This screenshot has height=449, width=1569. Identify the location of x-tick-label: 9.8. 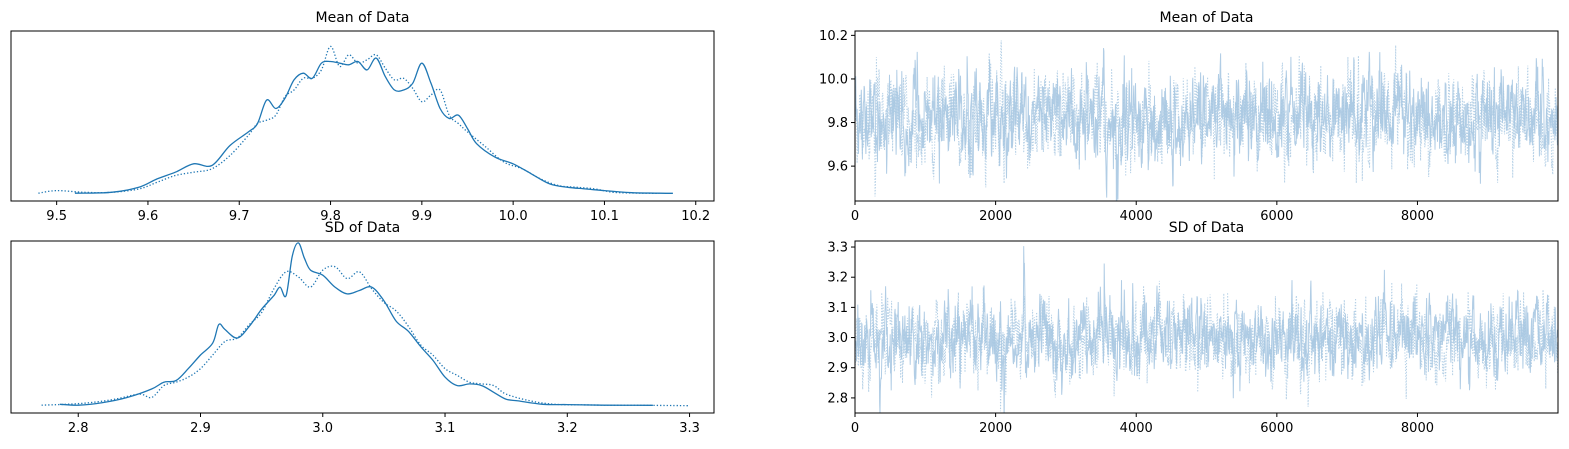
(330, 216).